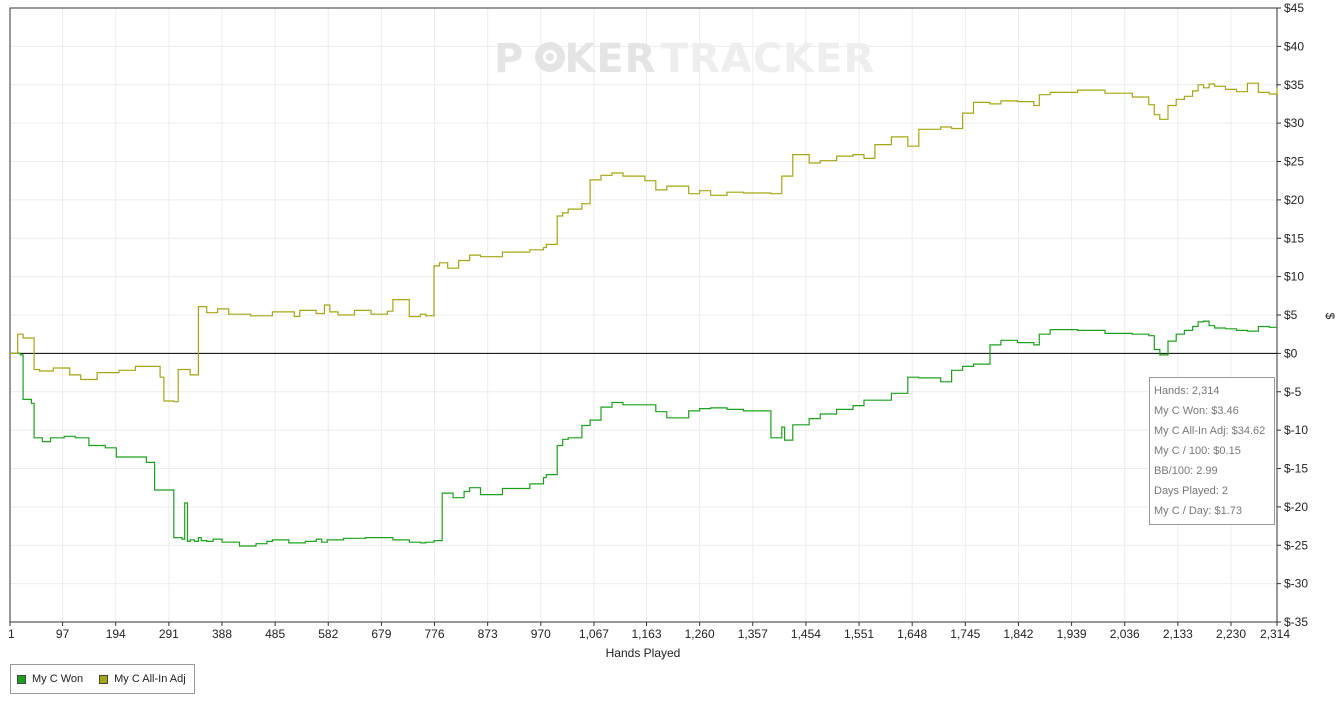 This screenshot has width=1337, height=713. What do you see at coordinates (806, 634) in the screenshot?
I see `x-tick-label: 1,454` at bounding box center [806, 634].